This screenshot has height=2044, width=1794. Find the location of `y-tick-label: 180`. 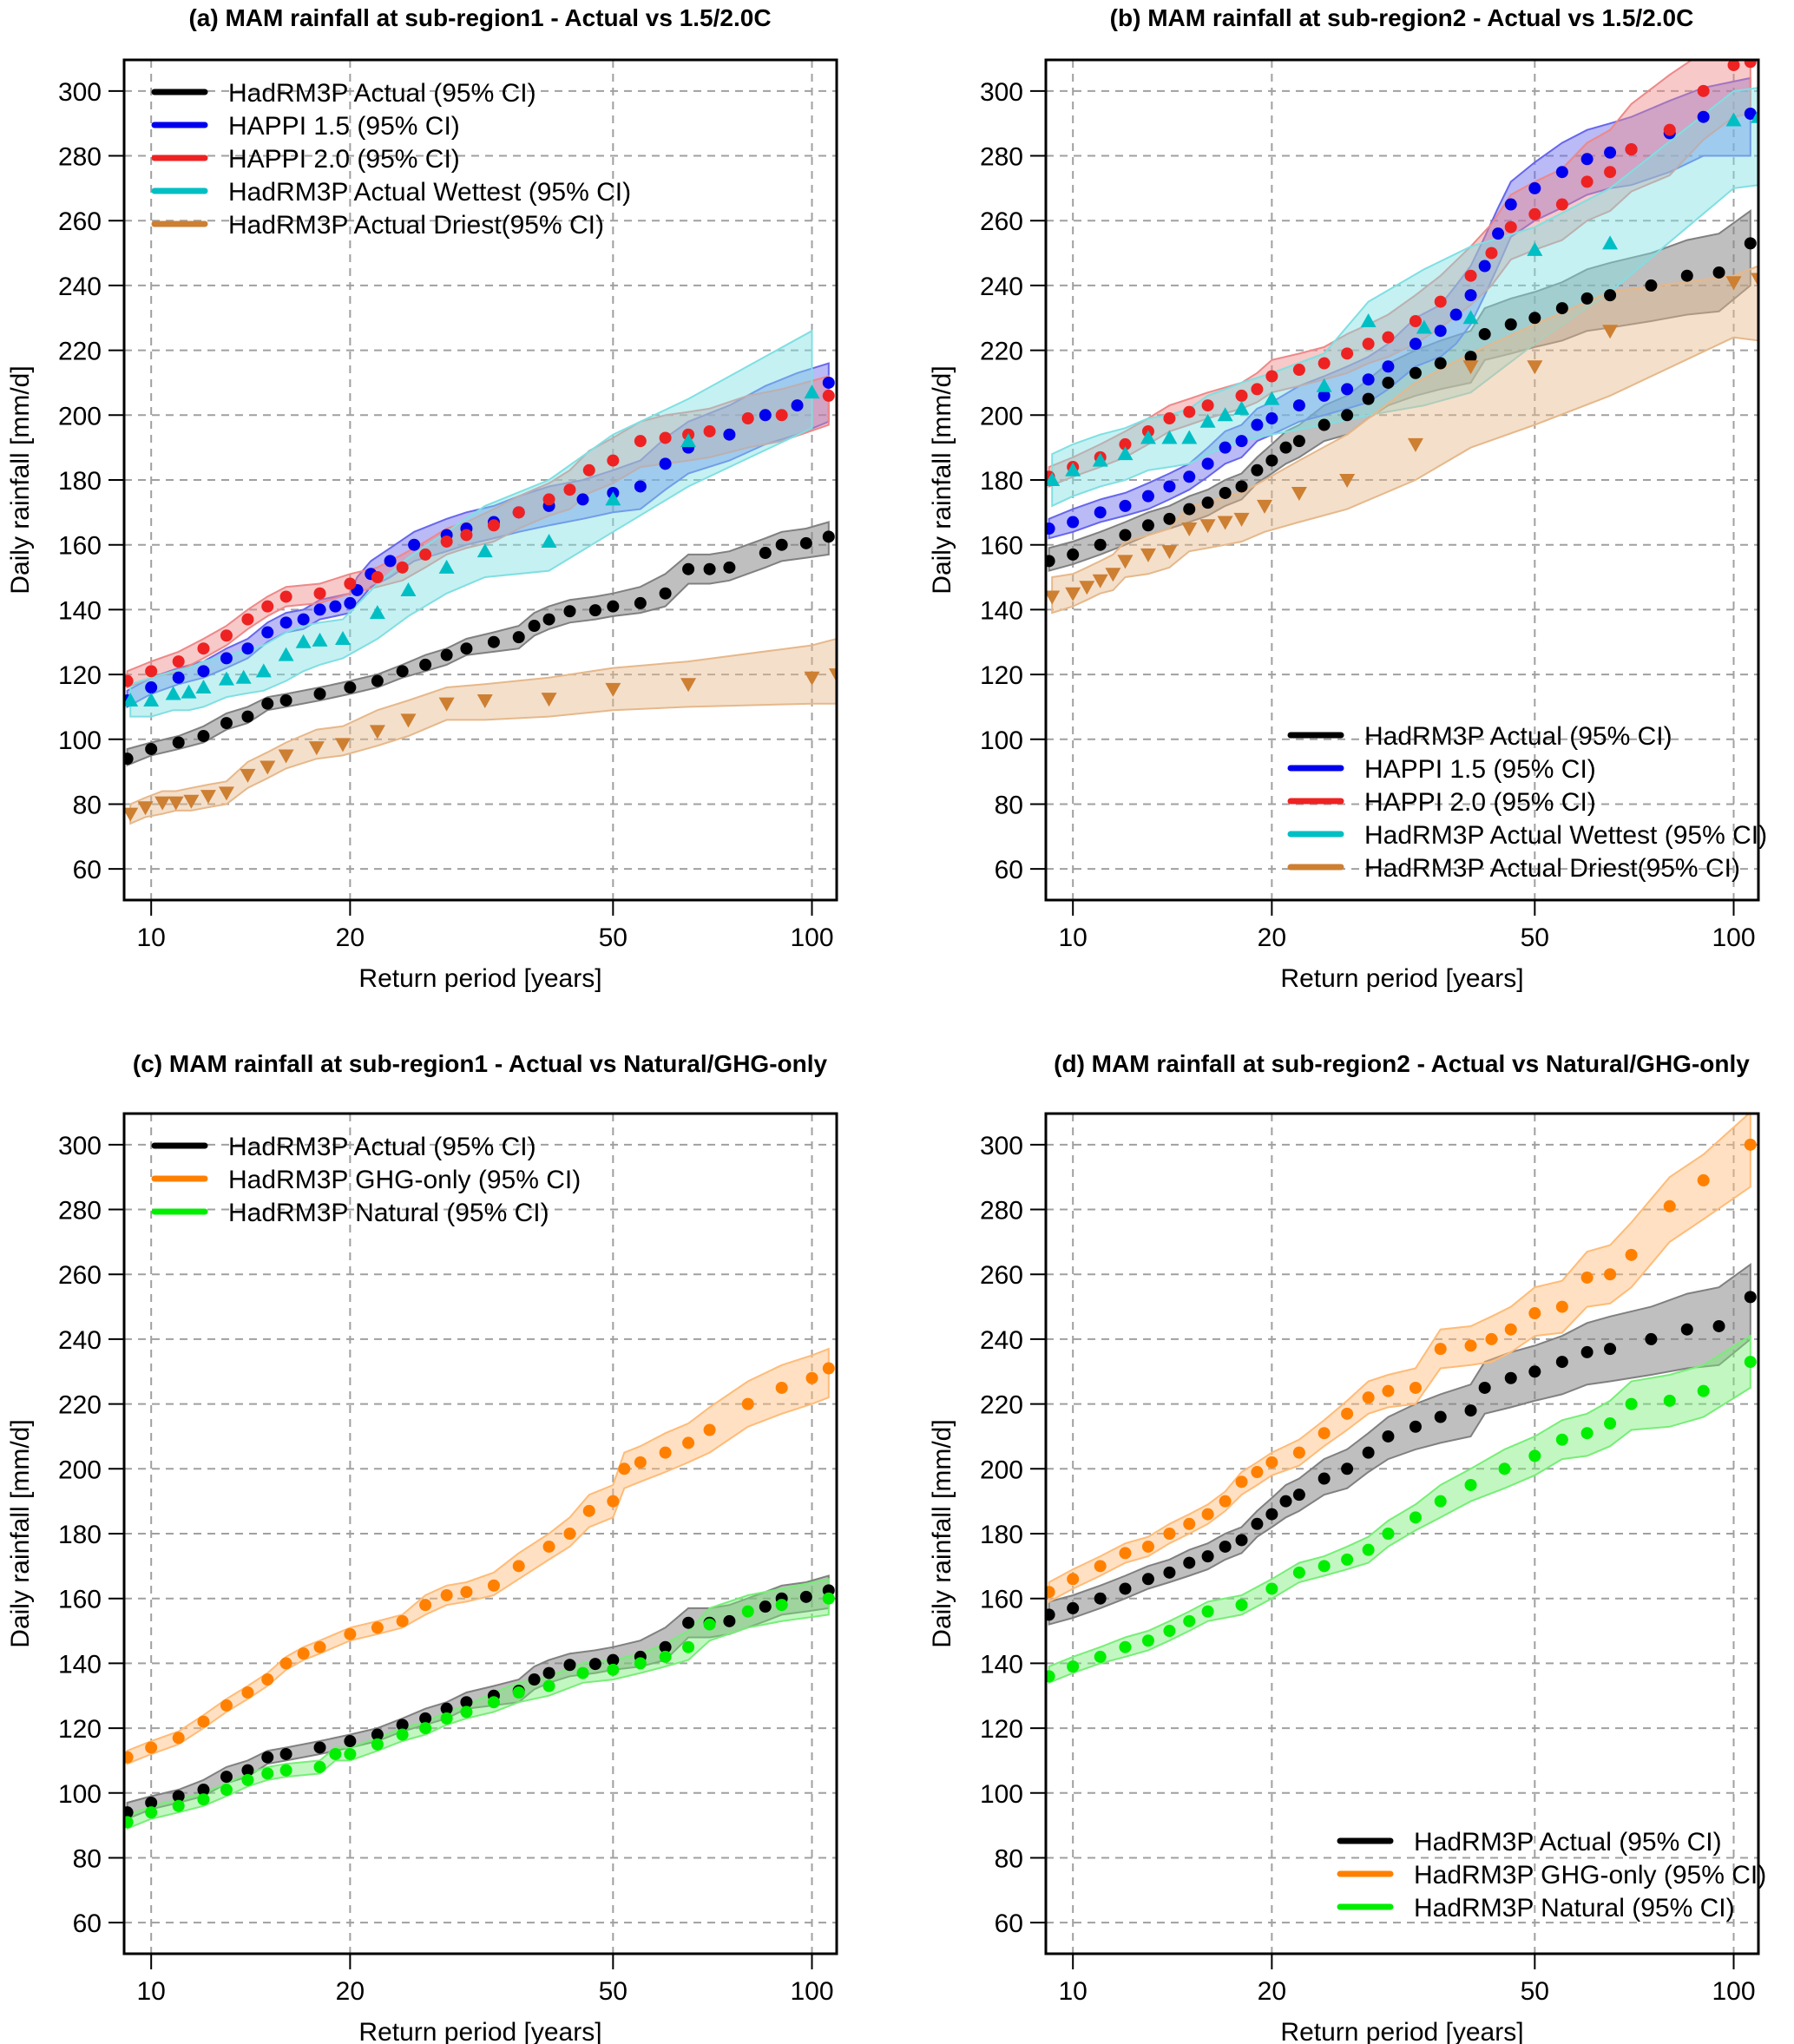

y-tick-label: 180 is located at coordinates (1001, 1535).